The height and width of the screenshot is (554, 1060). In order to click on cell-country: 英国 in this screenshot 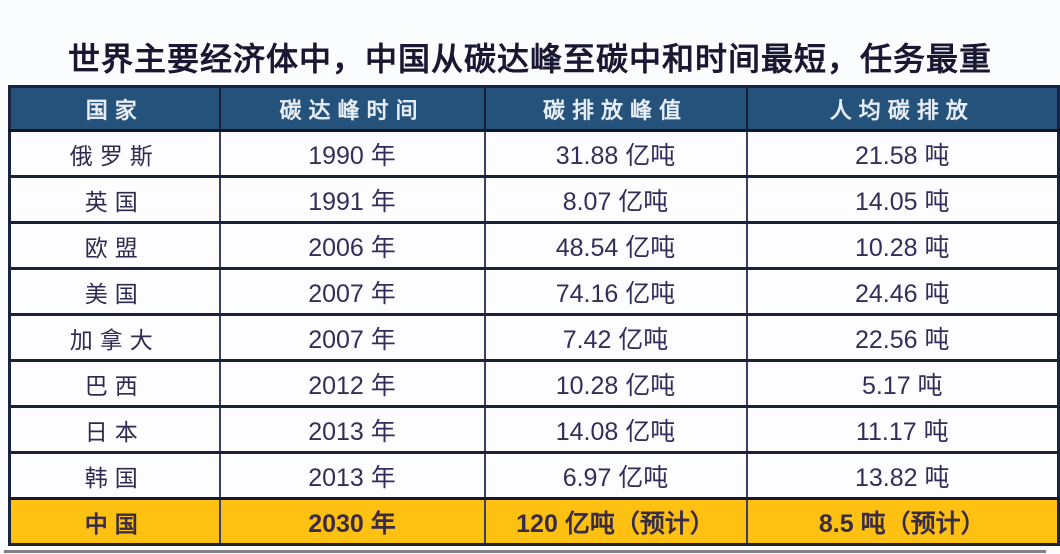, I will do `click(114, 199)`.